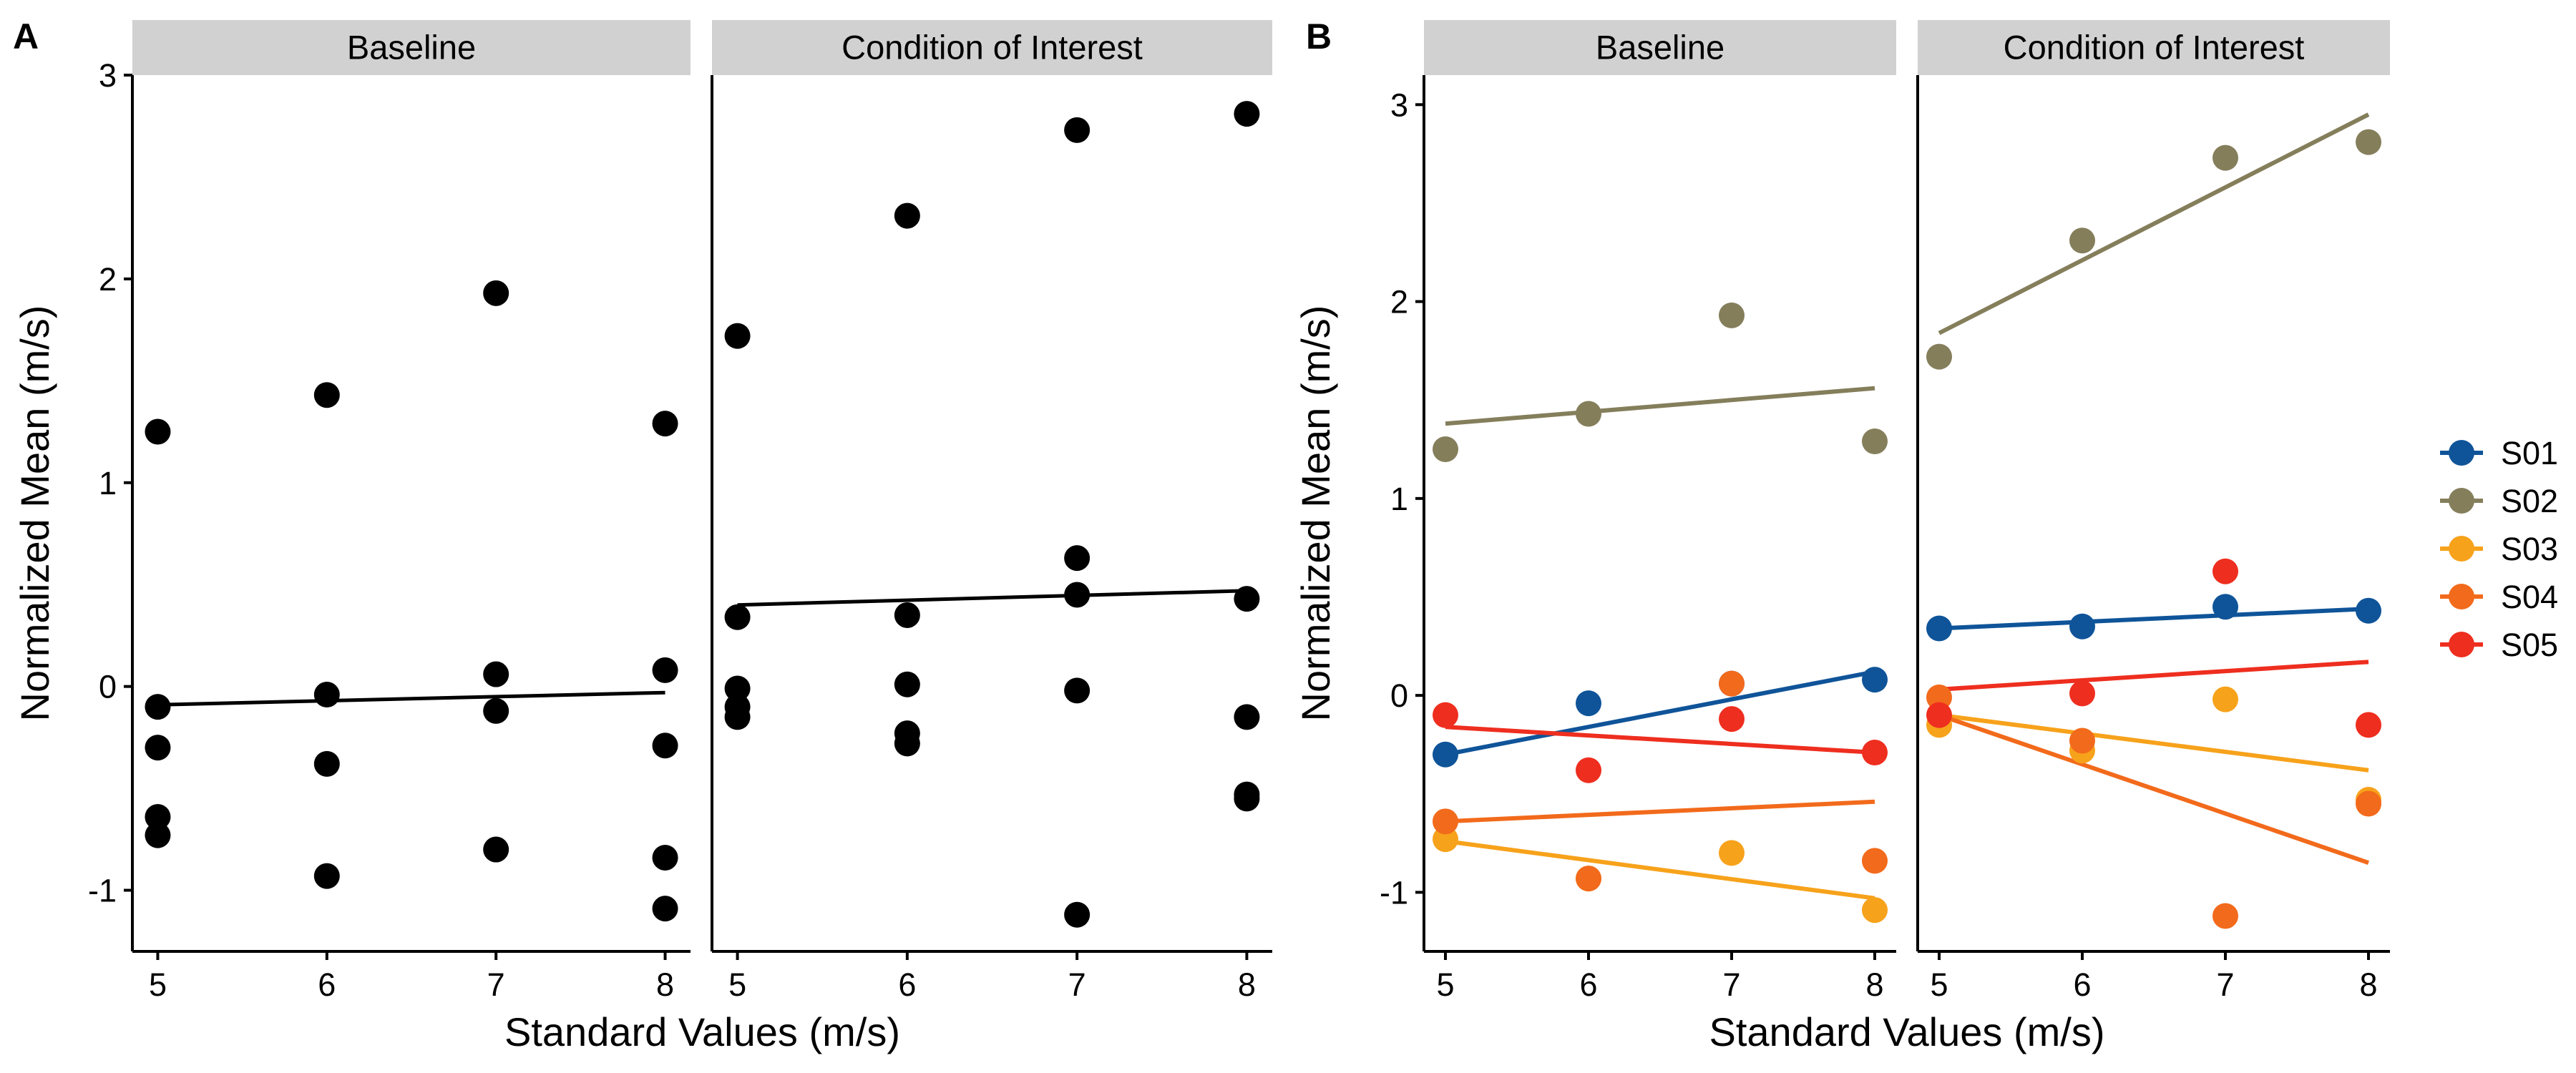 The height and width of the screenshot is (1073, 2576). I want to click on y-axis-title: Normalized Mean (m/s), so click(1315, 513).